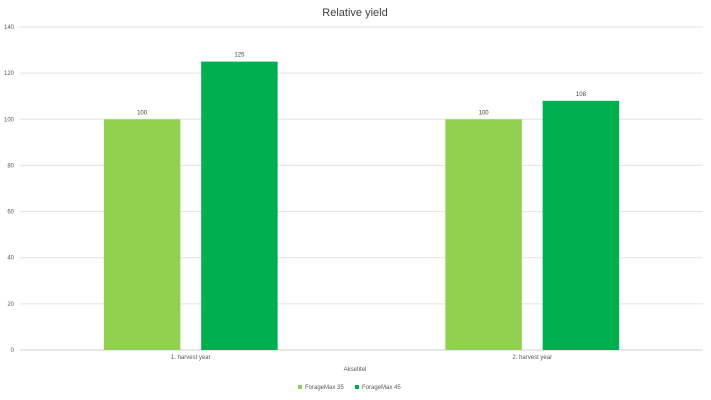 The image size is (711, 400). Describe the element at coordinates (324, 388) in the screenshot. I see `legend-label: ForageMax 35` at that location.